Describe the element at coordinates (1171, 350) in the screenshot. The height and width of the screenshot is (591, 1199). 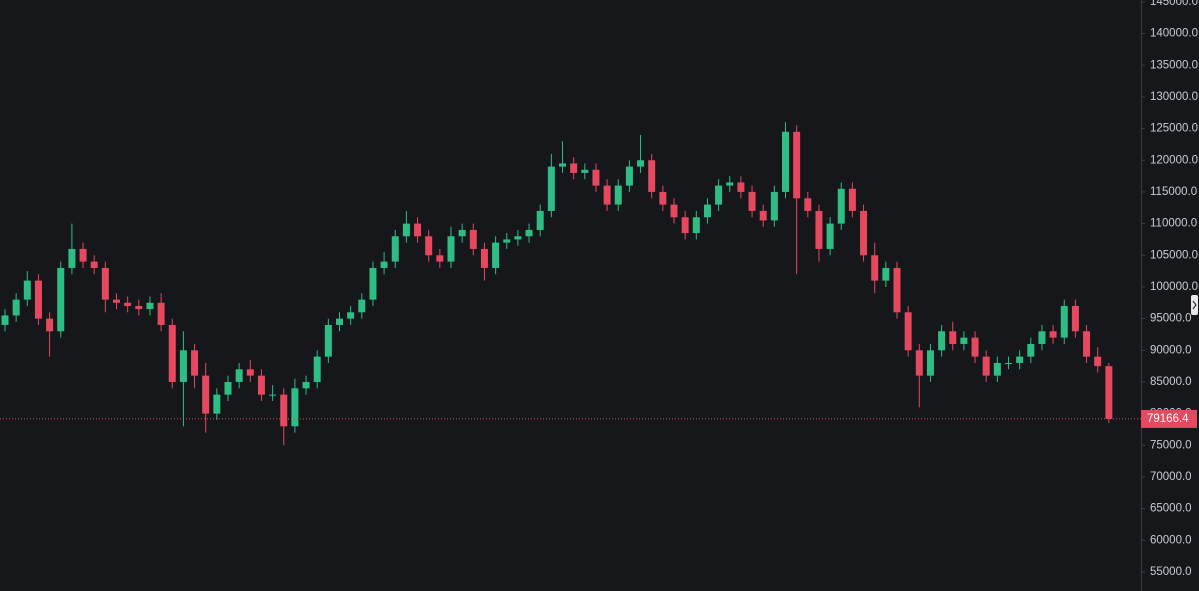
I see `y-tick-label: 90000.0` at that location.